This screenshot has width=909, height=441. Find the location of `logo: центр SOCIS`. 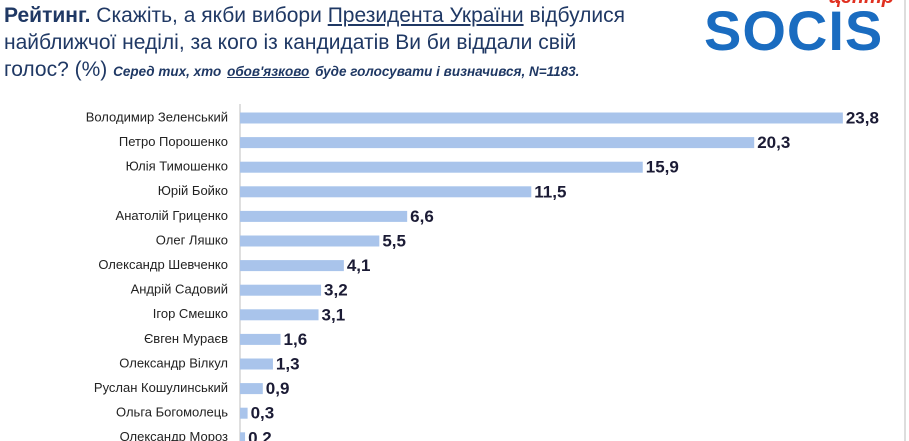

logo: центр SOCIS is located at coordinates (800, 28).